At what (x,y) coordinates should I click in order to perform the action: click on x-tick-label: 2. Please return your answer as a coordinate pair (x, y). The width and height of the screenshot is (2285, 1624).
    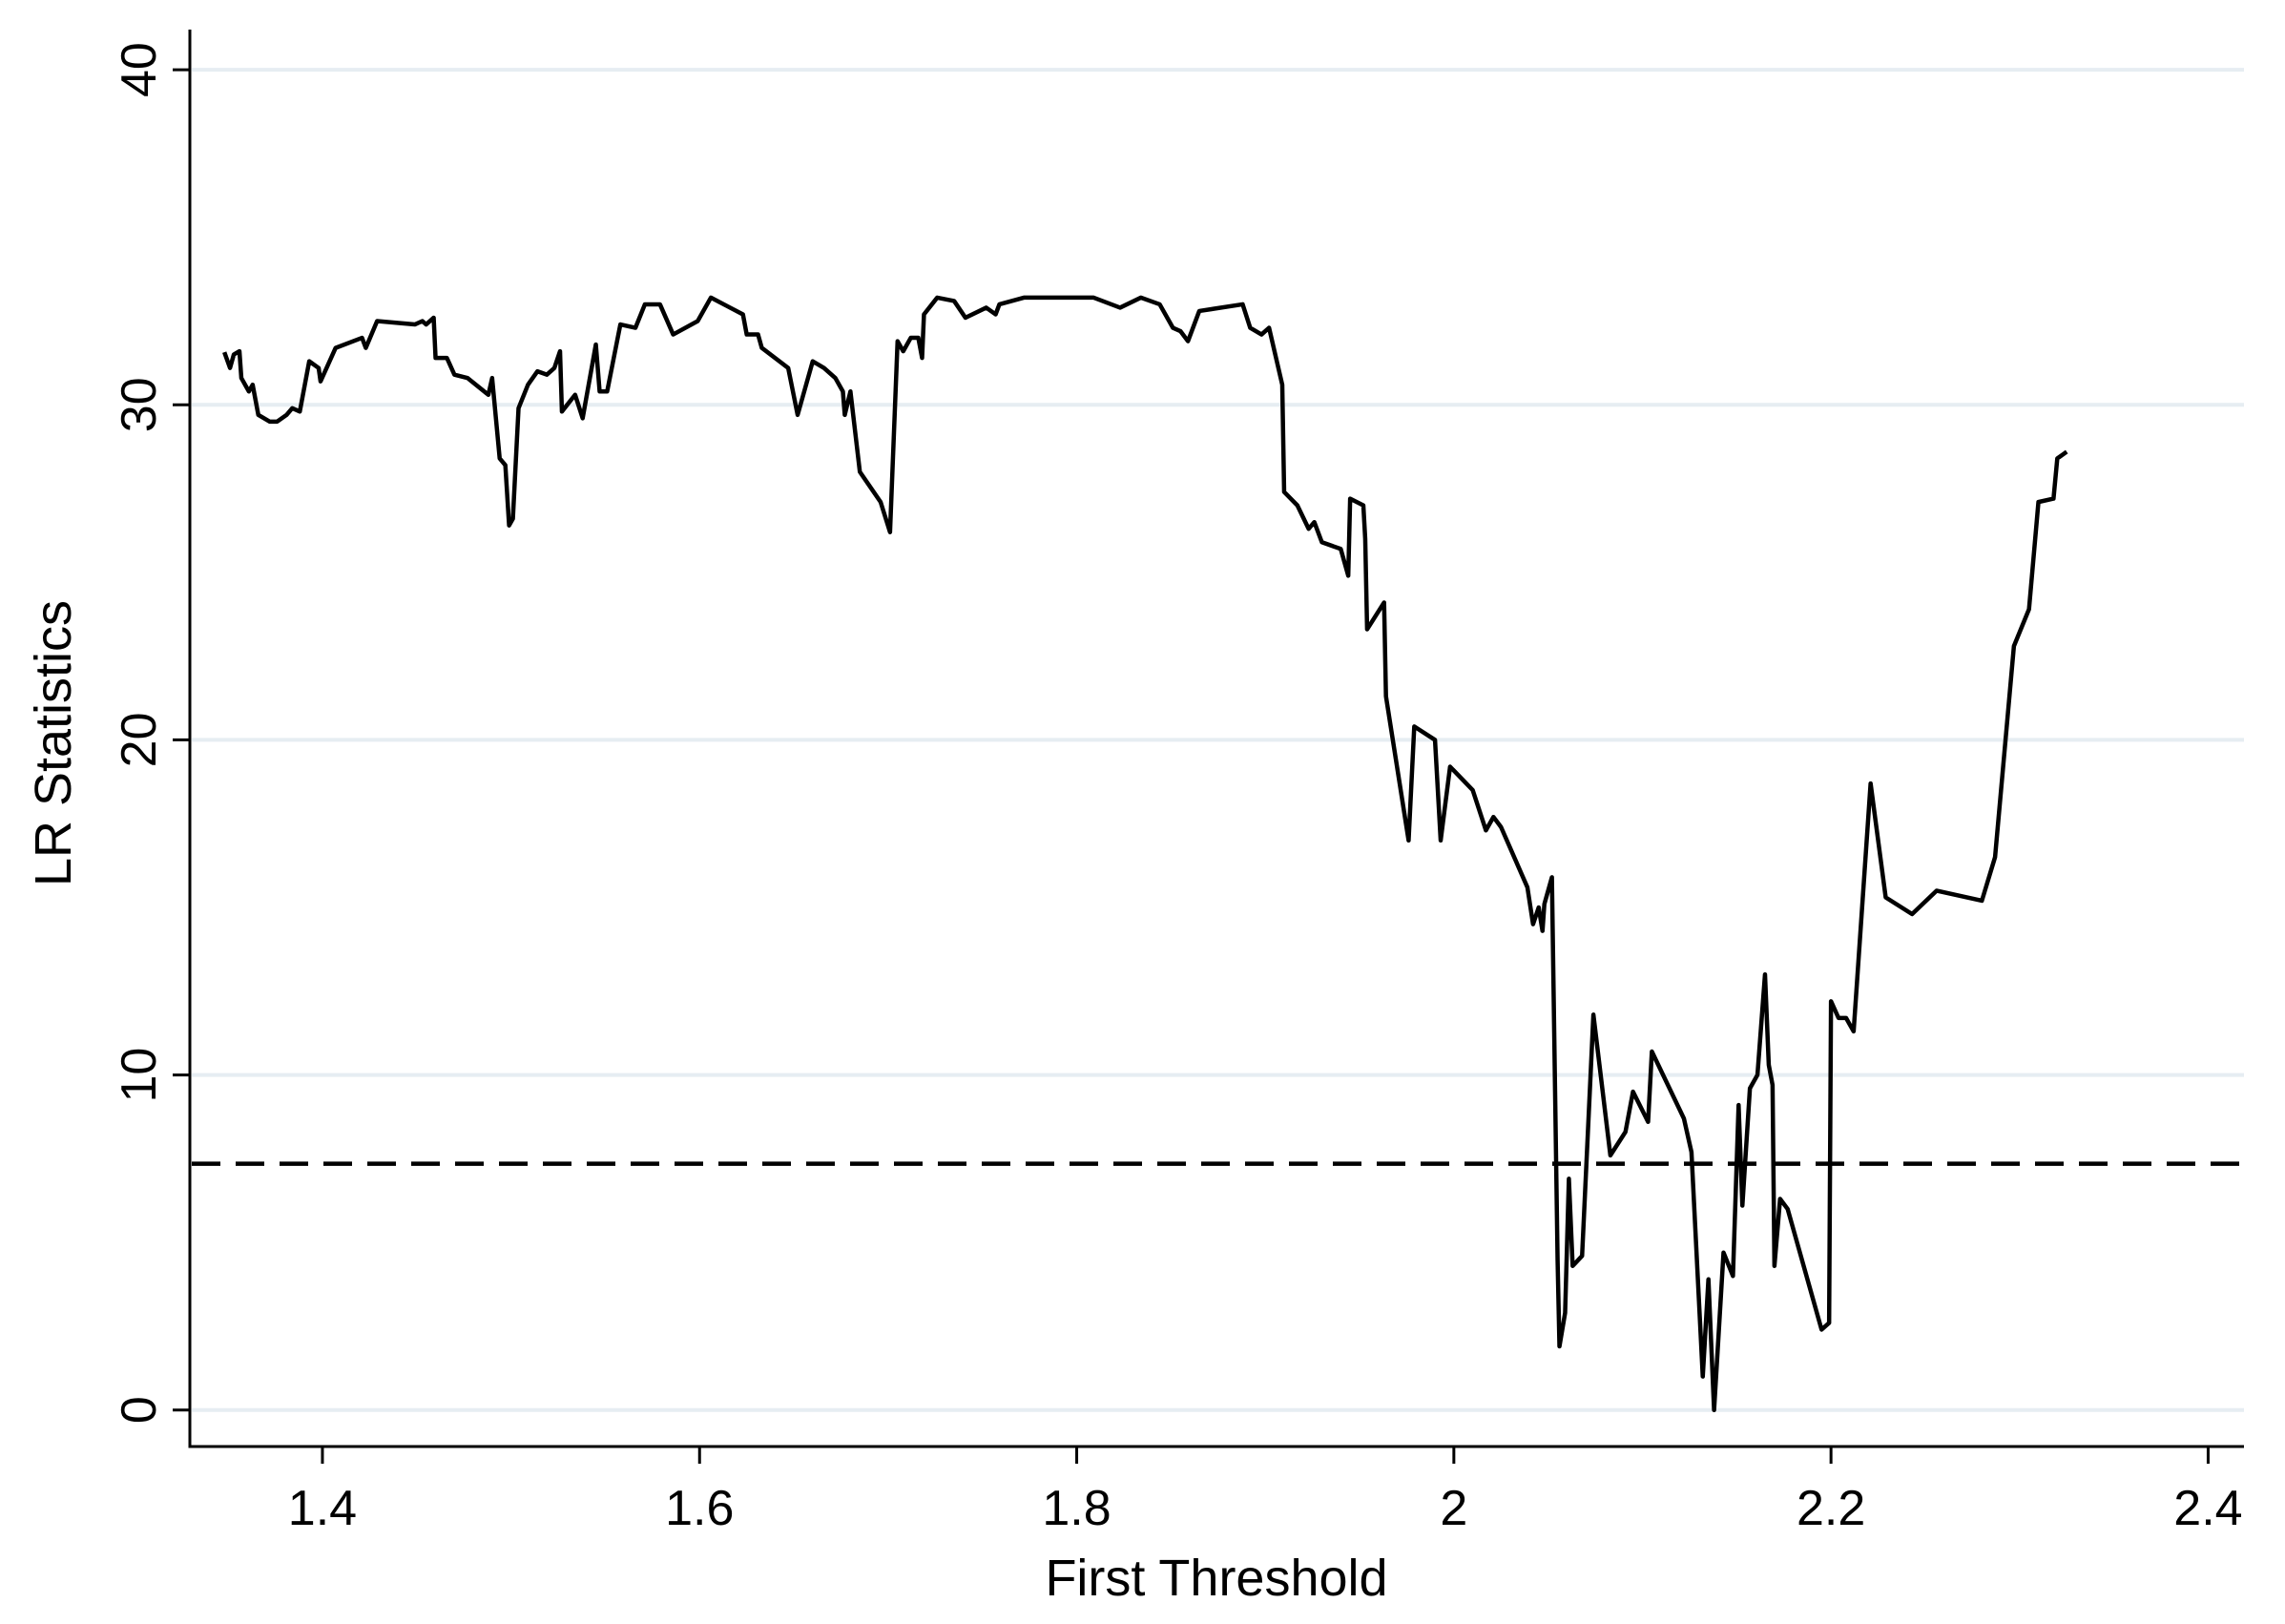
    Looking at the image, I should click on (1453, 1508).